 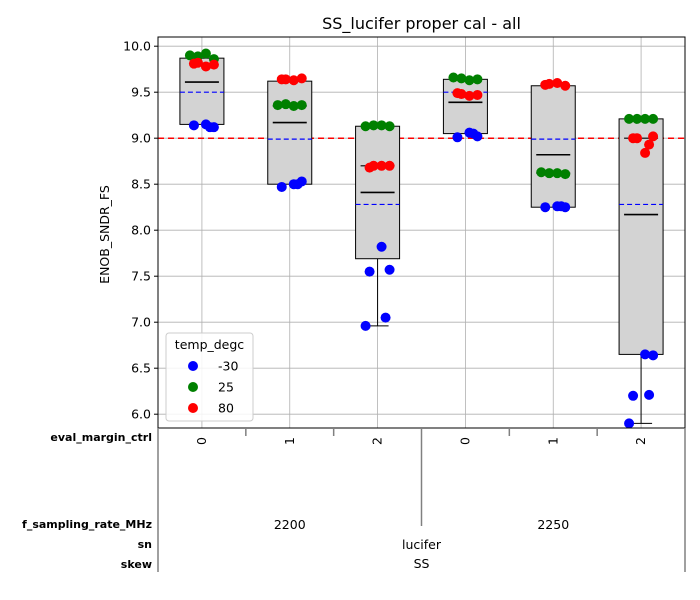 What do you see at coordinates (101, 437) in the screenshot?
I see `factor-name-eval_margin_ctrl: eval_margin_ctrl` at bounding box center [101, 437].